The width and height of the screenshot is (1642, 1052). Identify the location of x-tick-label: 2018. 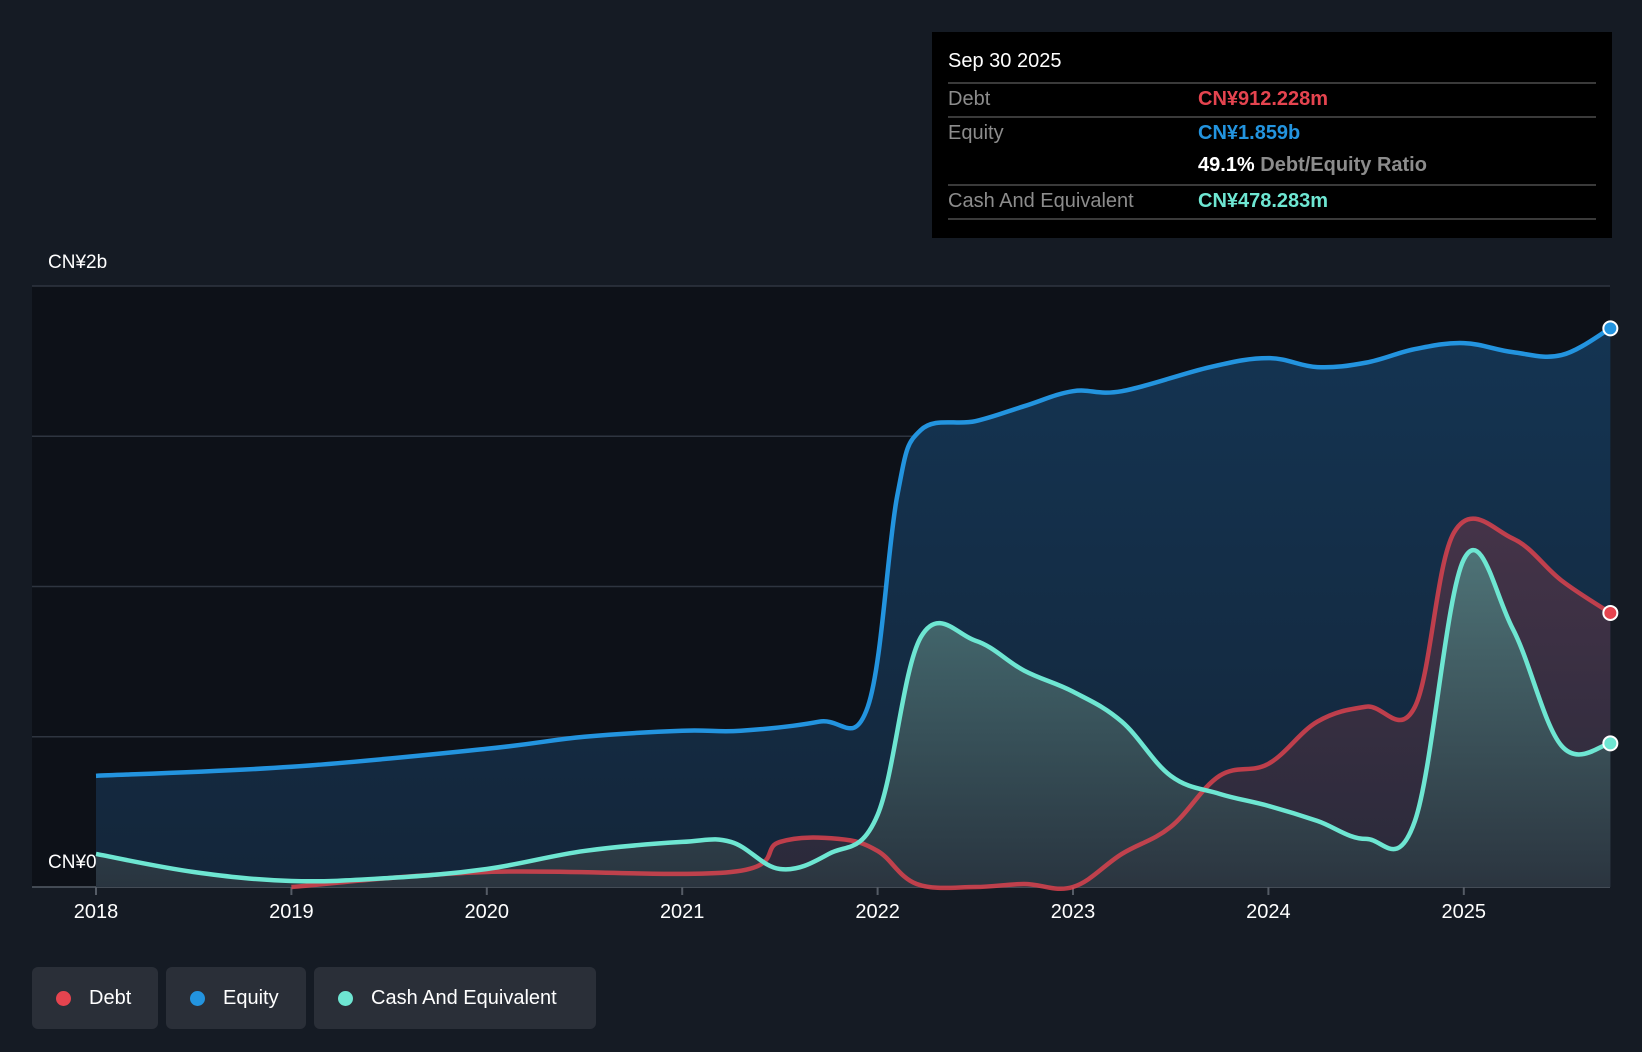
(96, 912).